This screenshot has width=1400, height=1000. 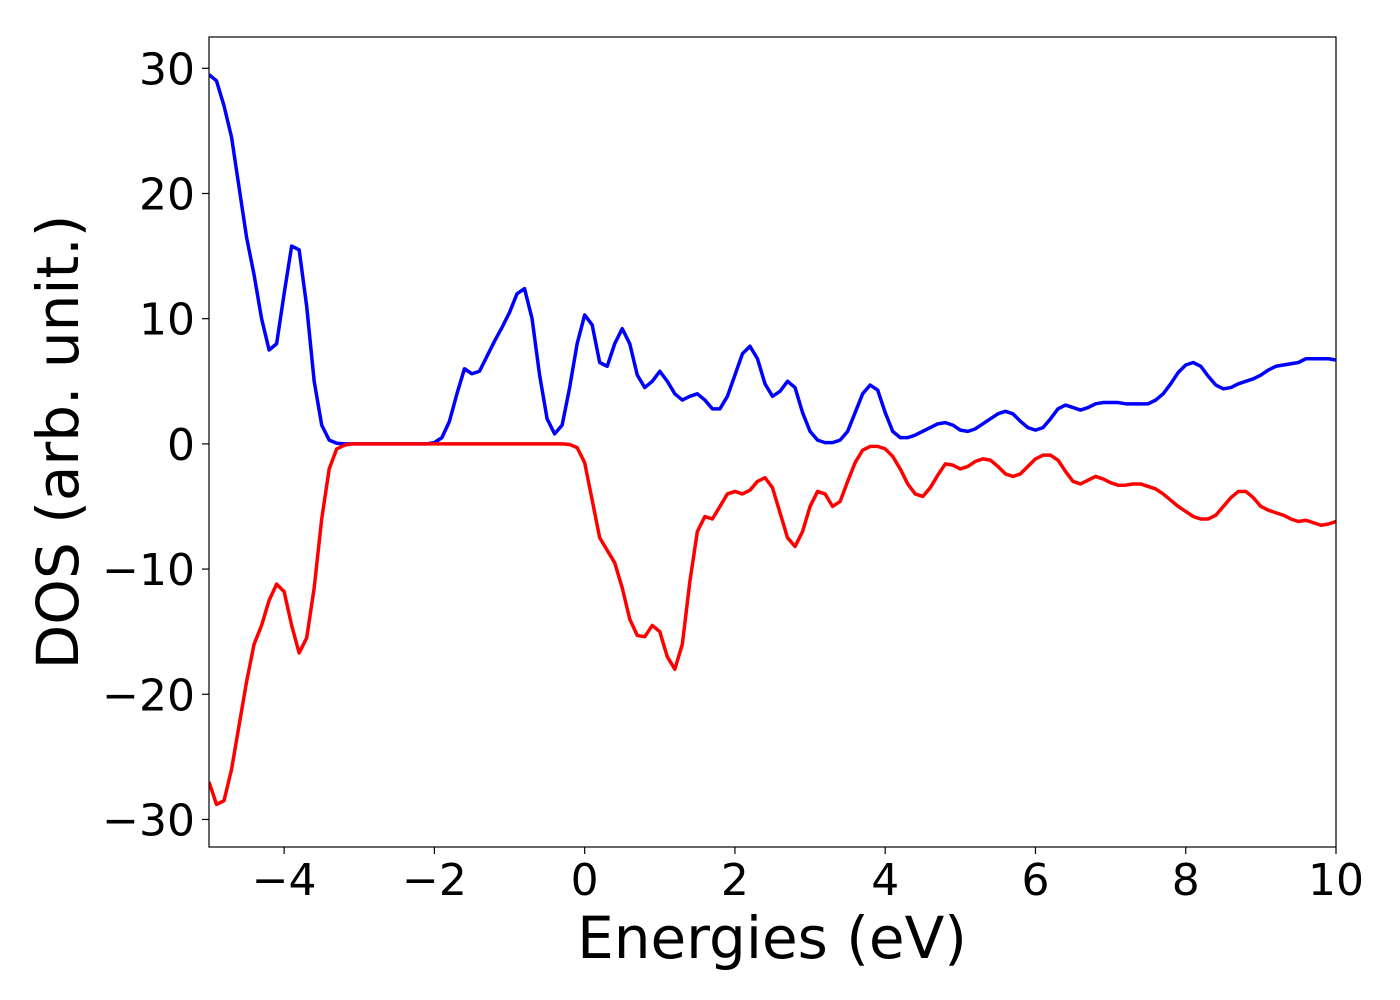 What do you see at coordinates (181, 445) in the screenshot?
I see `y-tick-label: 0` at bounding box center [181, 445].